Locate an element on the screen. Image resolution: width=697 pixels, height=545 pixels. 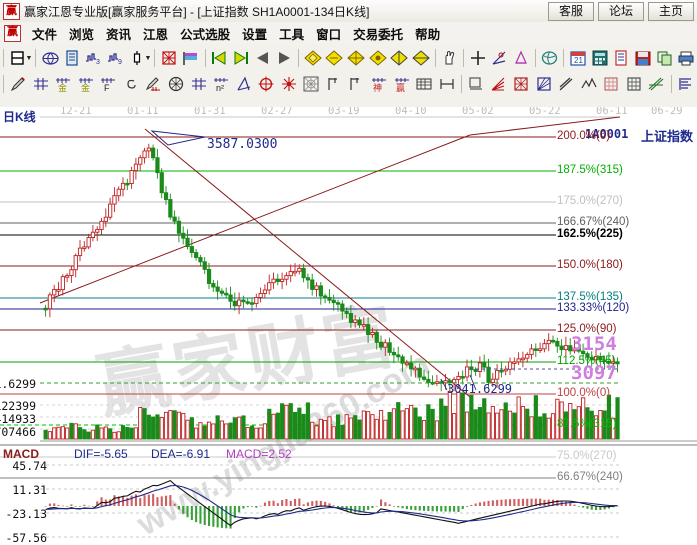
diamond3-icon is located at coordinates (356, 58).